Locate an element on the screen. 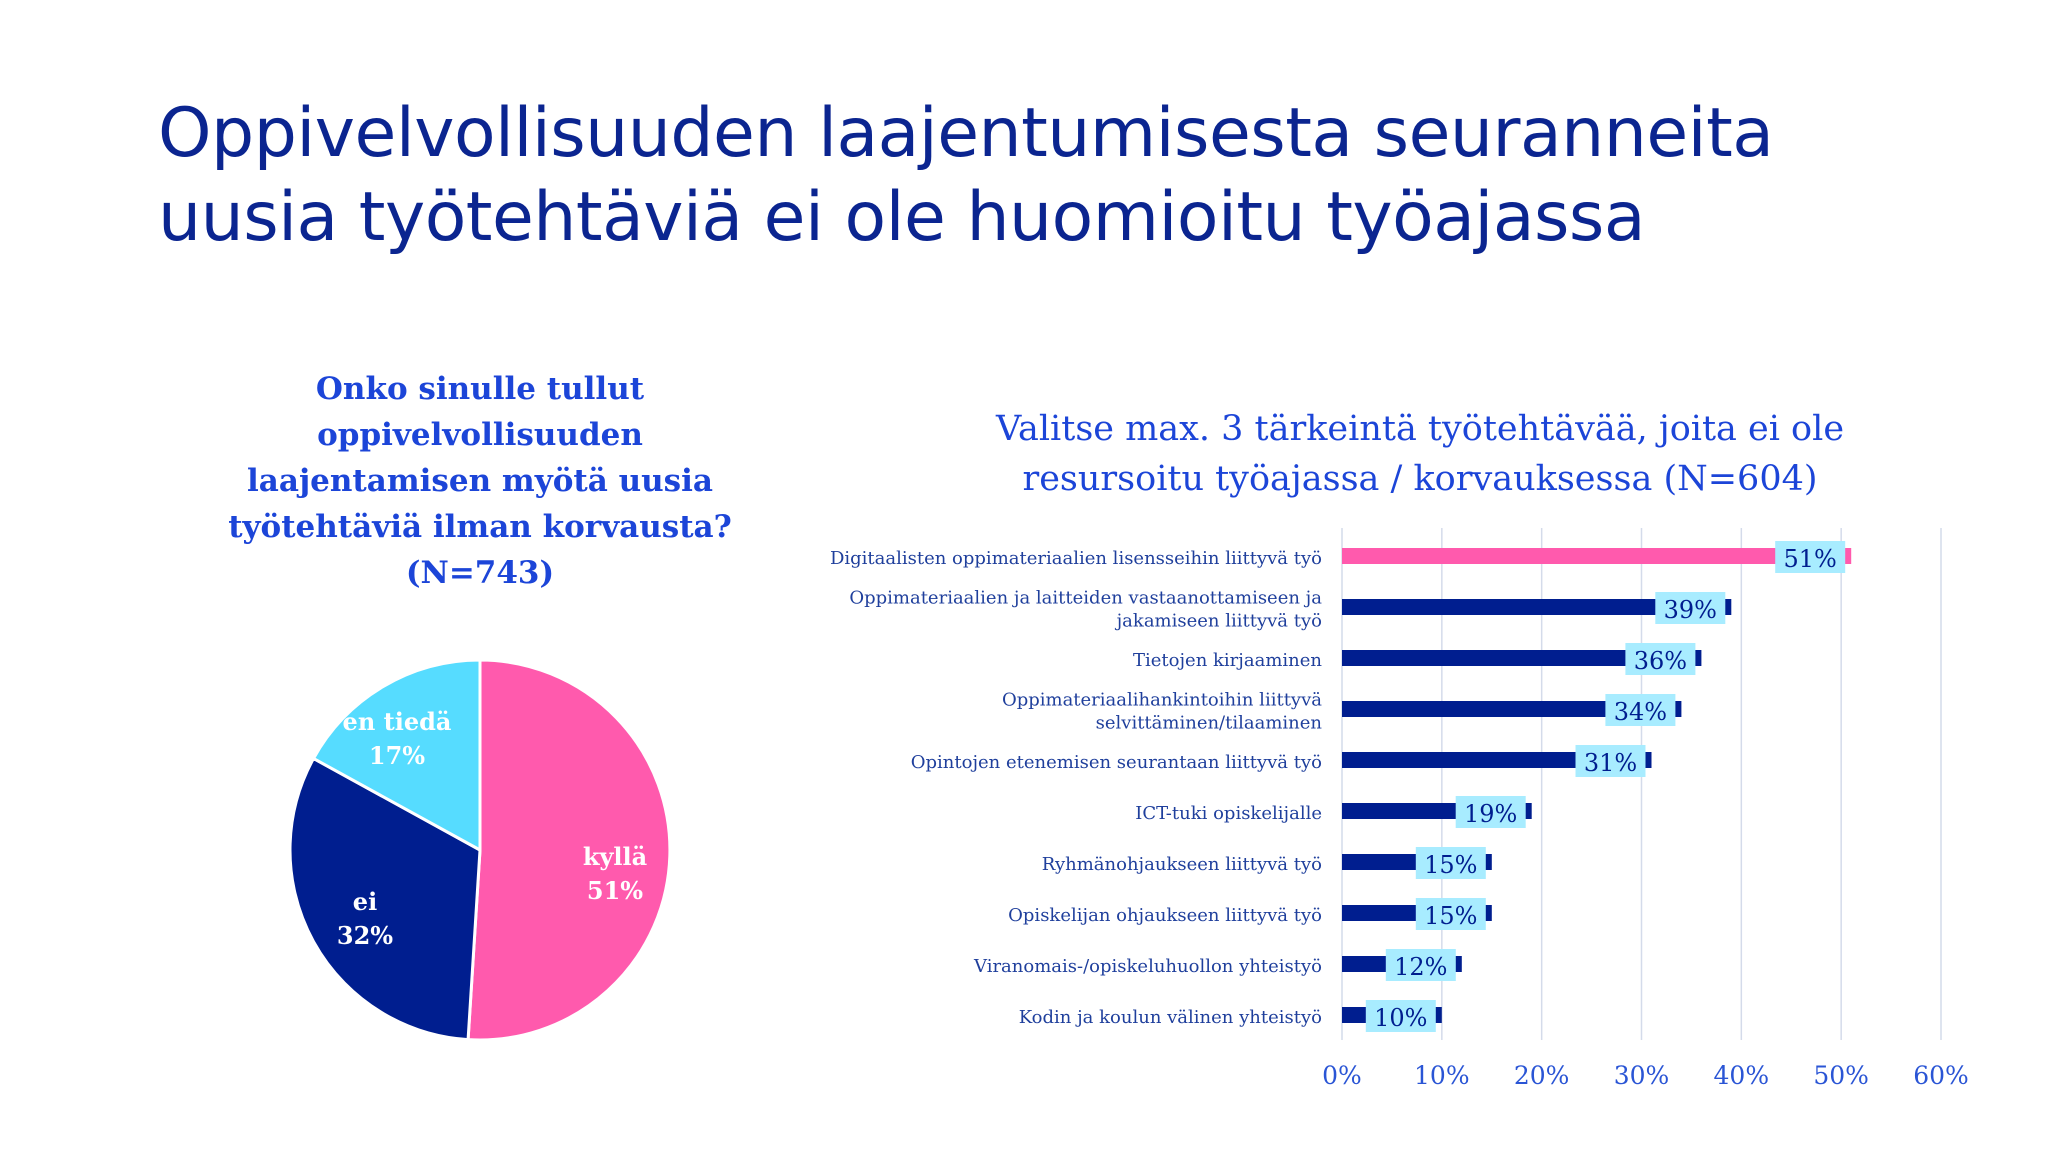  category-label: jakamiseen liittyvä työ is located at coordinates (1218, 621).